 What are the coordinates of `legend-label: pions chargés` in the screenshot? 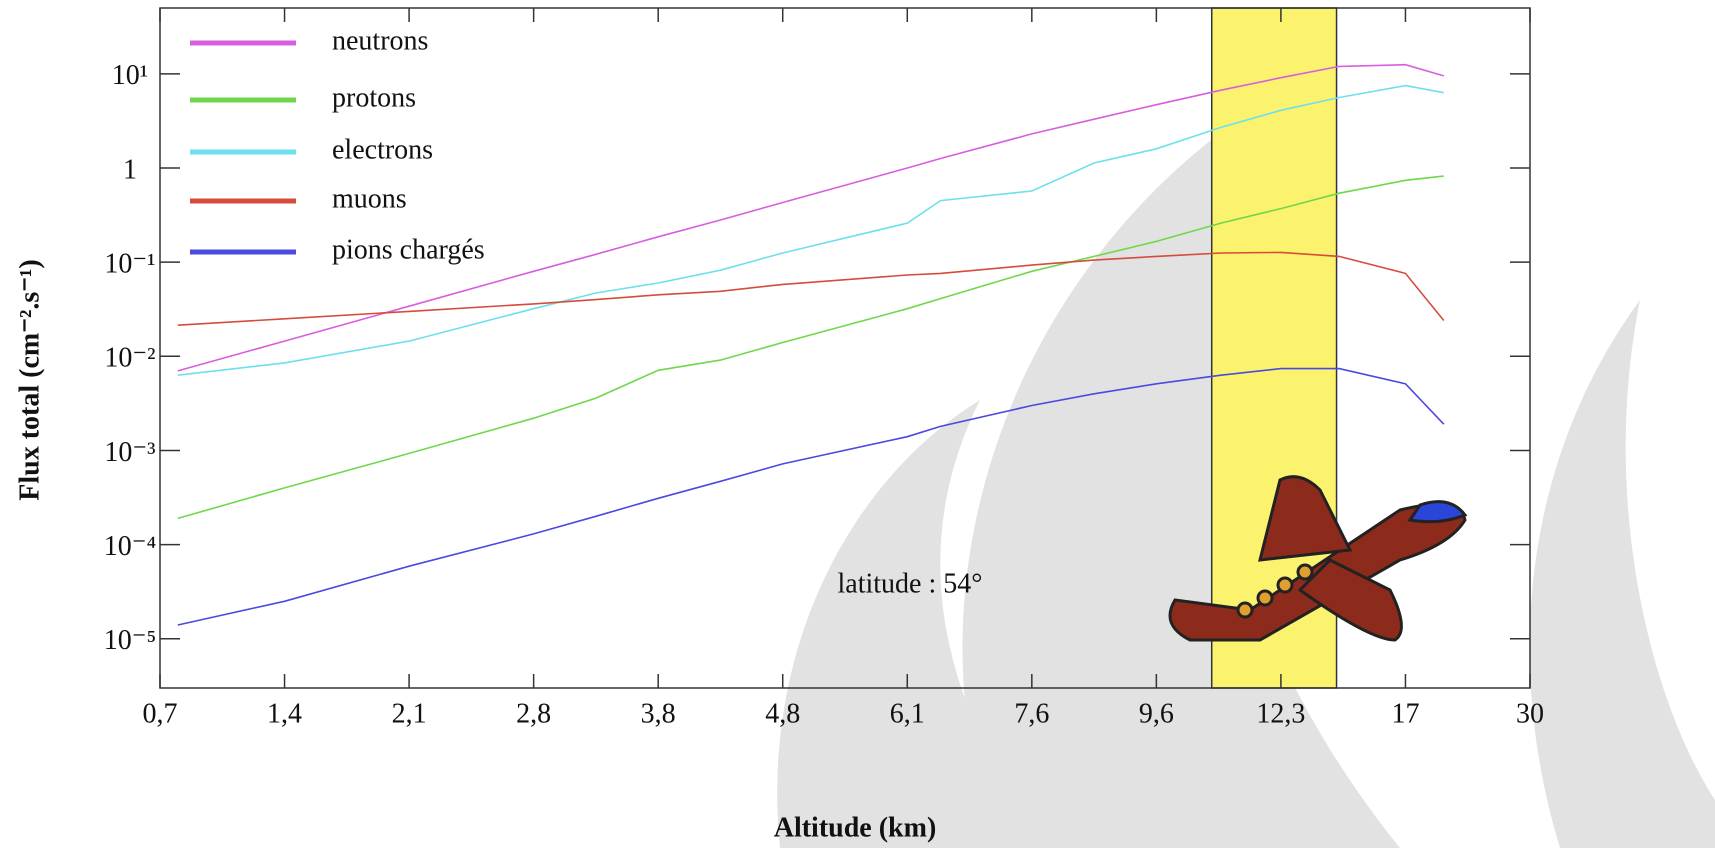 It's located at (408, 249).